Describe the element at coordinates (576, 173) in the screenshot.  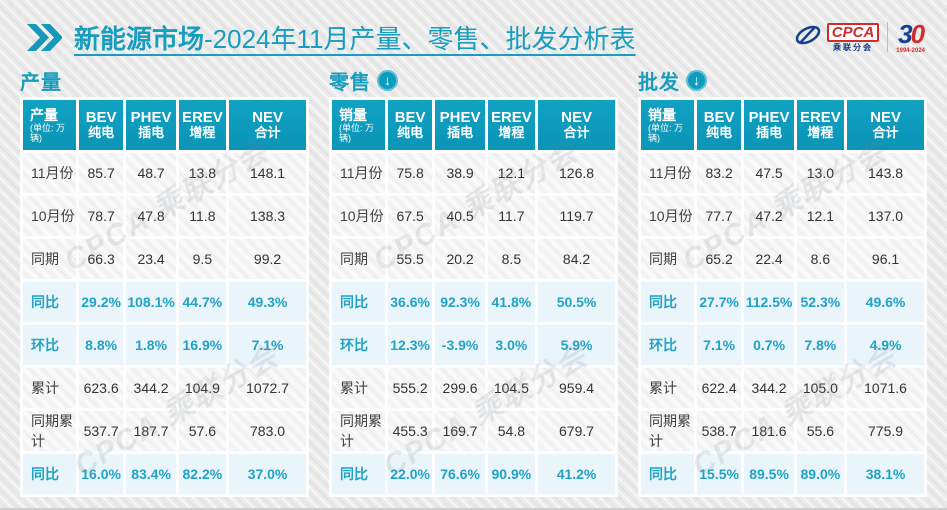
I see `cell-value: 126.8` at that location.